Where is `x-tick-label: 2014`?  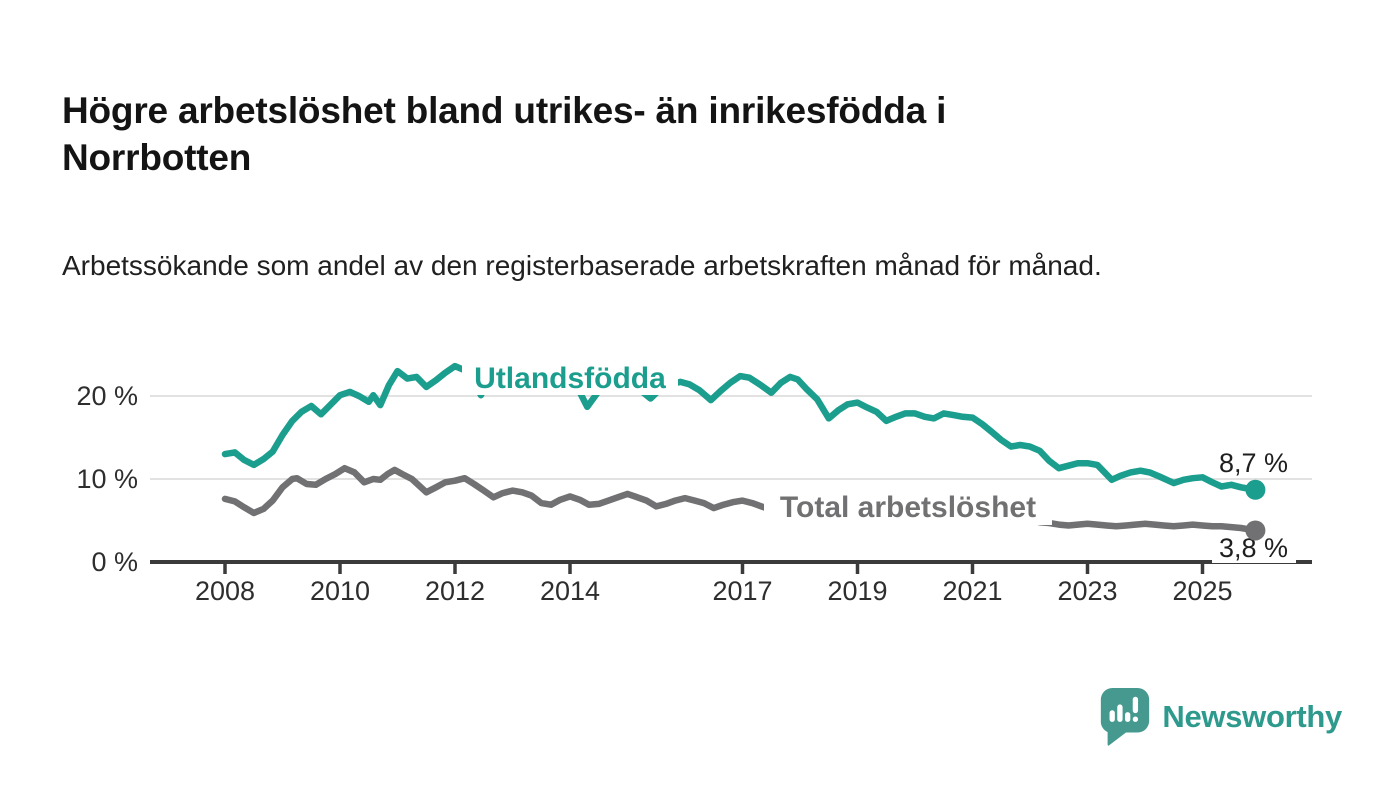 x-tick-label: 2014 is located at coordinates (570, 591).